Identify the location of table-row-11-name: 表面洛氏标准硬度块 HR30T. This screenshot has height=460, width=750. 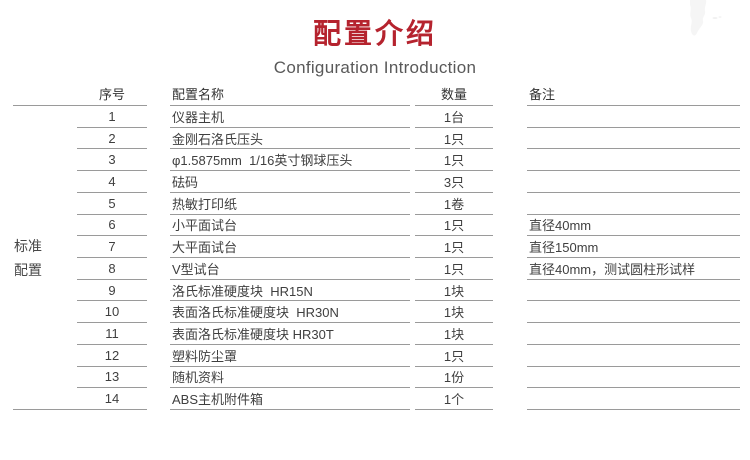
(290, 334).